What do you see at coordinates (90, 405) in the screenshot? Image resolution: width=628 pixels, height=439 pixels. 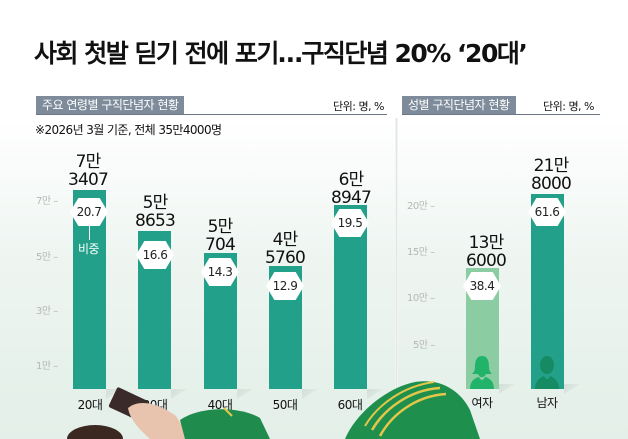 I see `category-label-20s: 20대` at bounding box center [90, 405].